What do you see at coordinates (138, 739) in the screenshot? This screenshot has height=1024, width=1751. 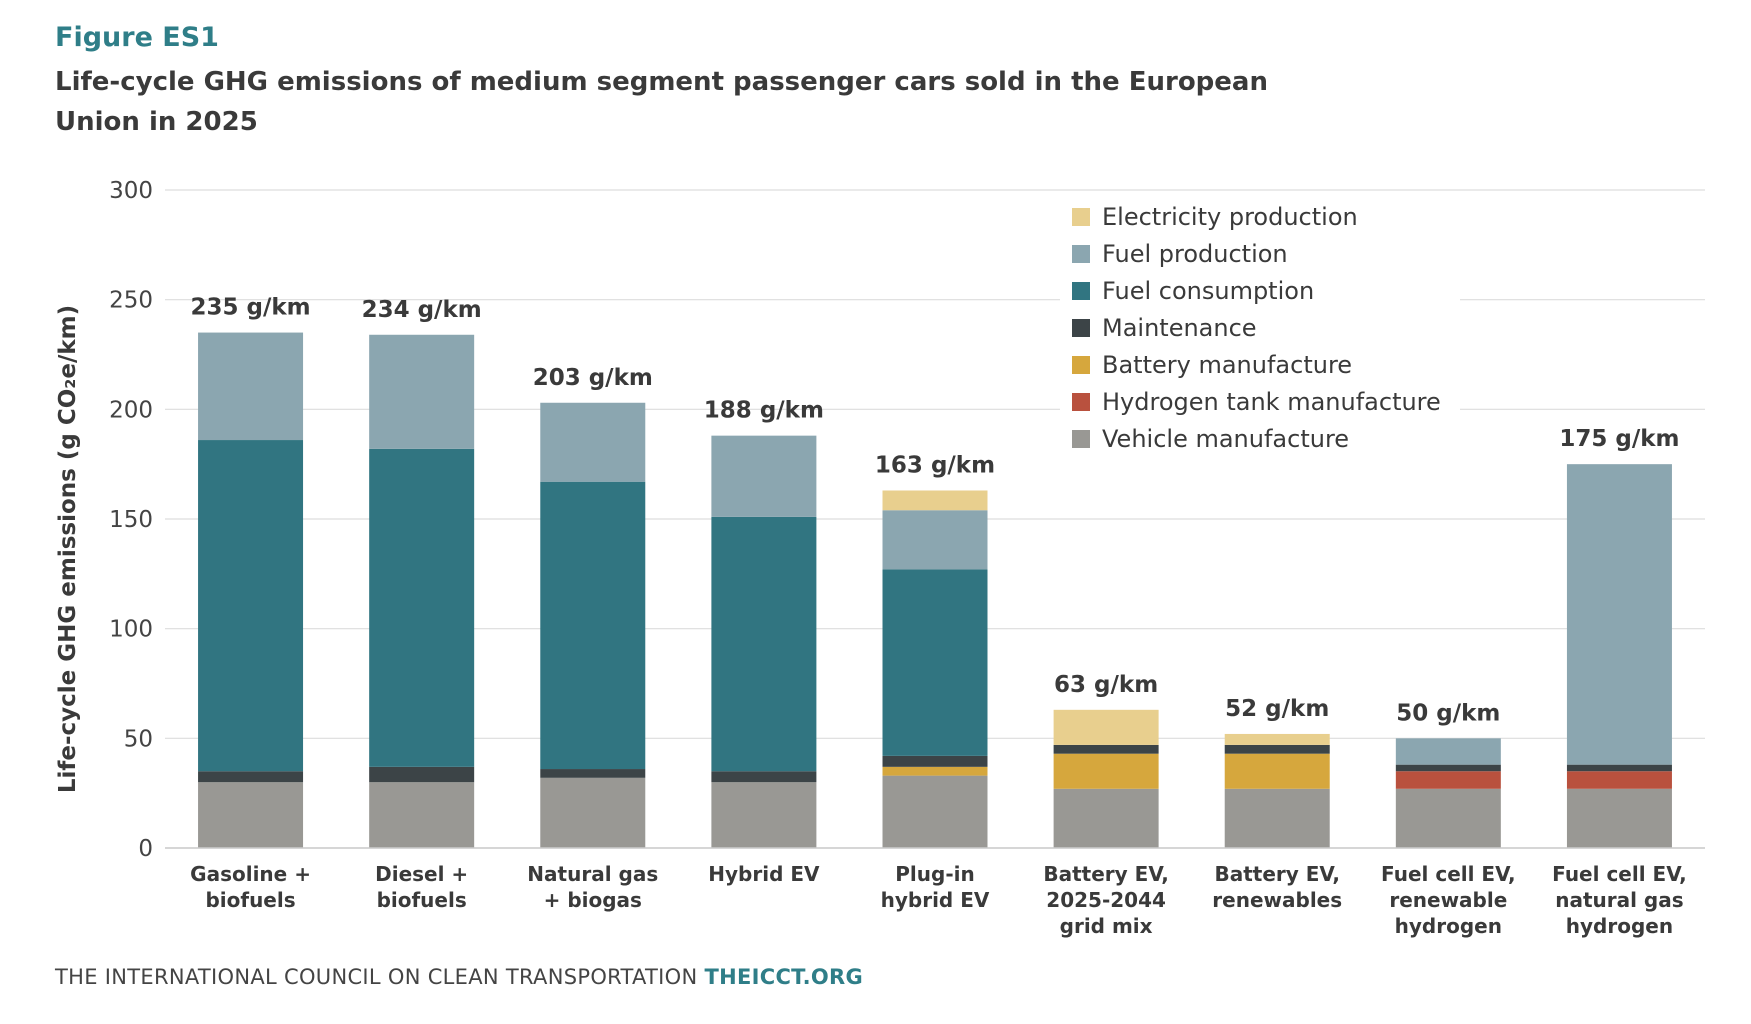 I see `y-tick-label: 50` at bounding box center [138, 739].